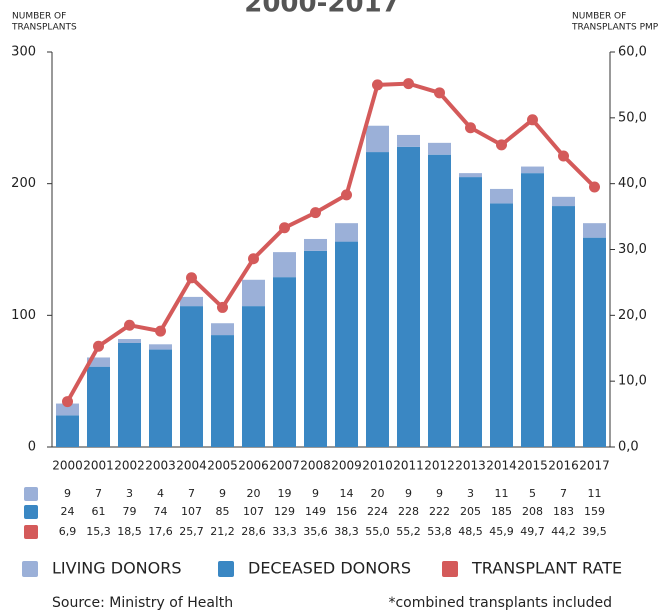 The image size is (670, 611). Describe the element at coordinates (628, 447) in the screenshot. I see `y2-tick-label: 0,0` at that location.